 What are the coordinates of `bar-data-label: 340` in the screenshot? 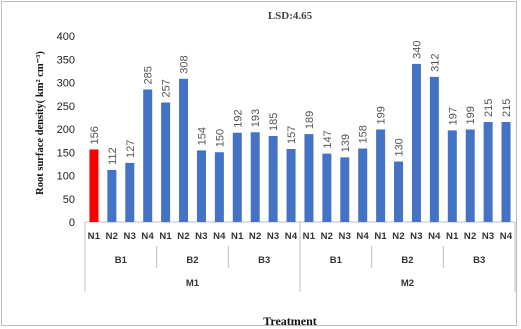 It's located at (417, 50).